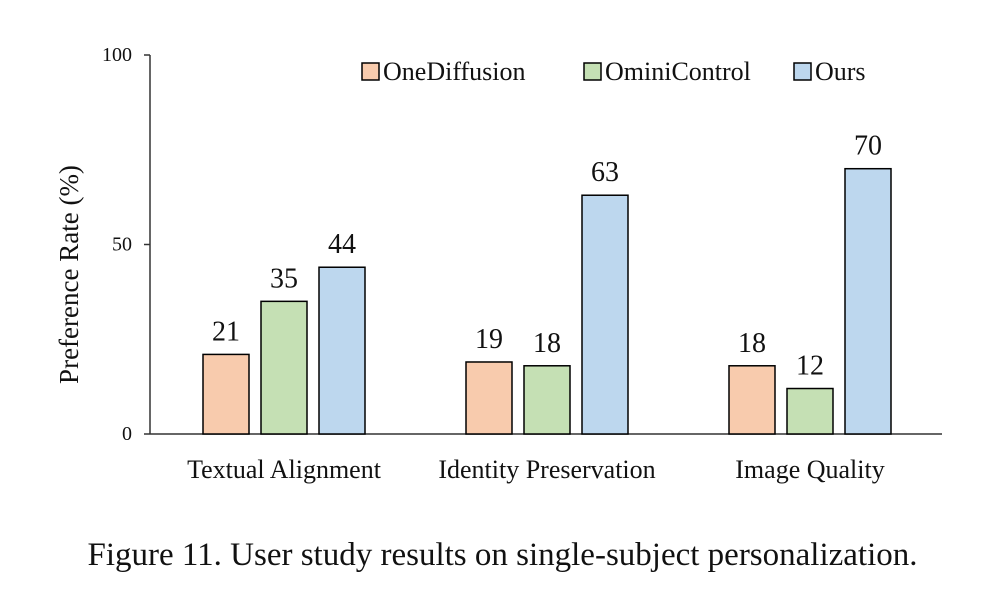 The image size is (1005, 601). I want to click on legend-swatch-ours, so click(802, 71).